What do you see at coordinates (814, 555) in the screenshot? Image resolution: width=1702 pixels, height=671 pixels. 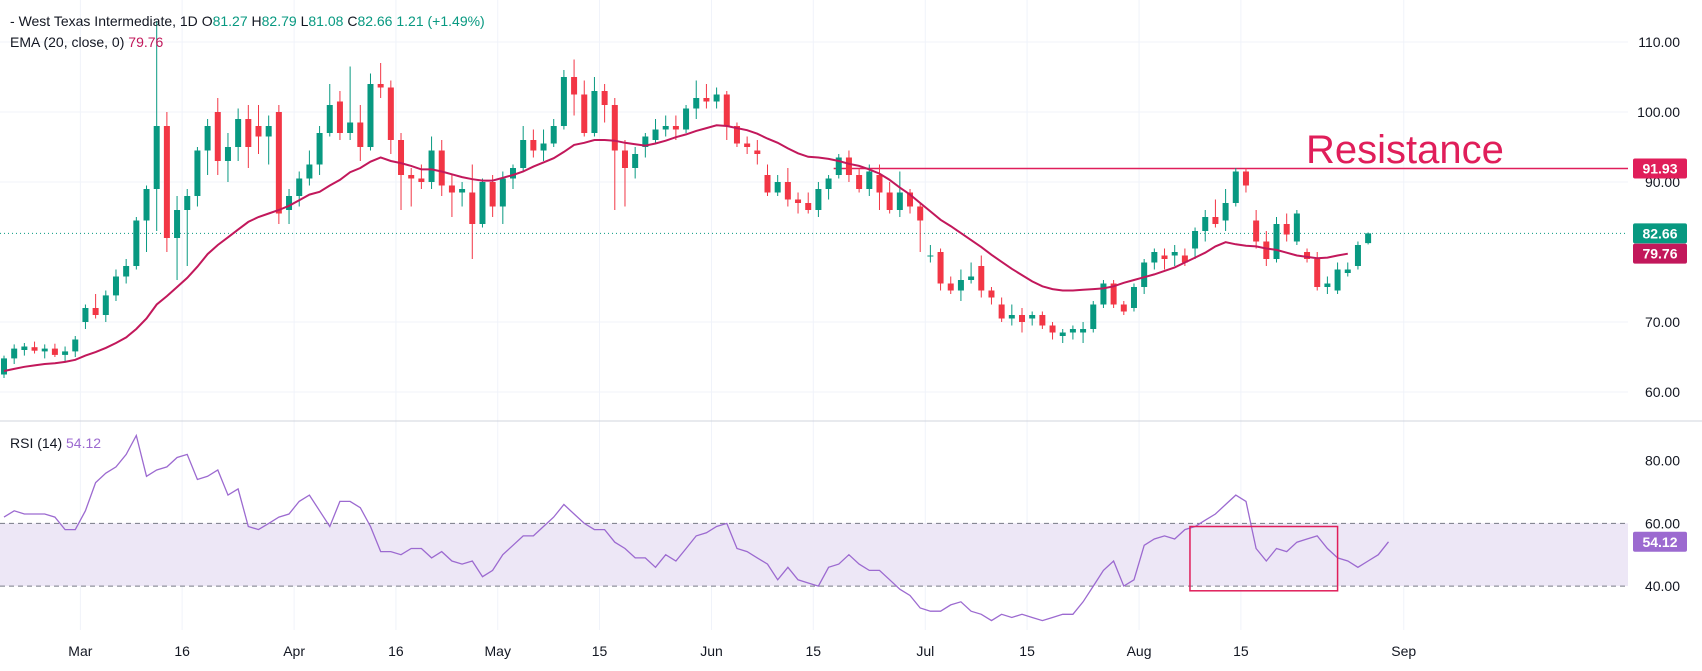 I see `rsi-band` at bounding box center [814, 555].